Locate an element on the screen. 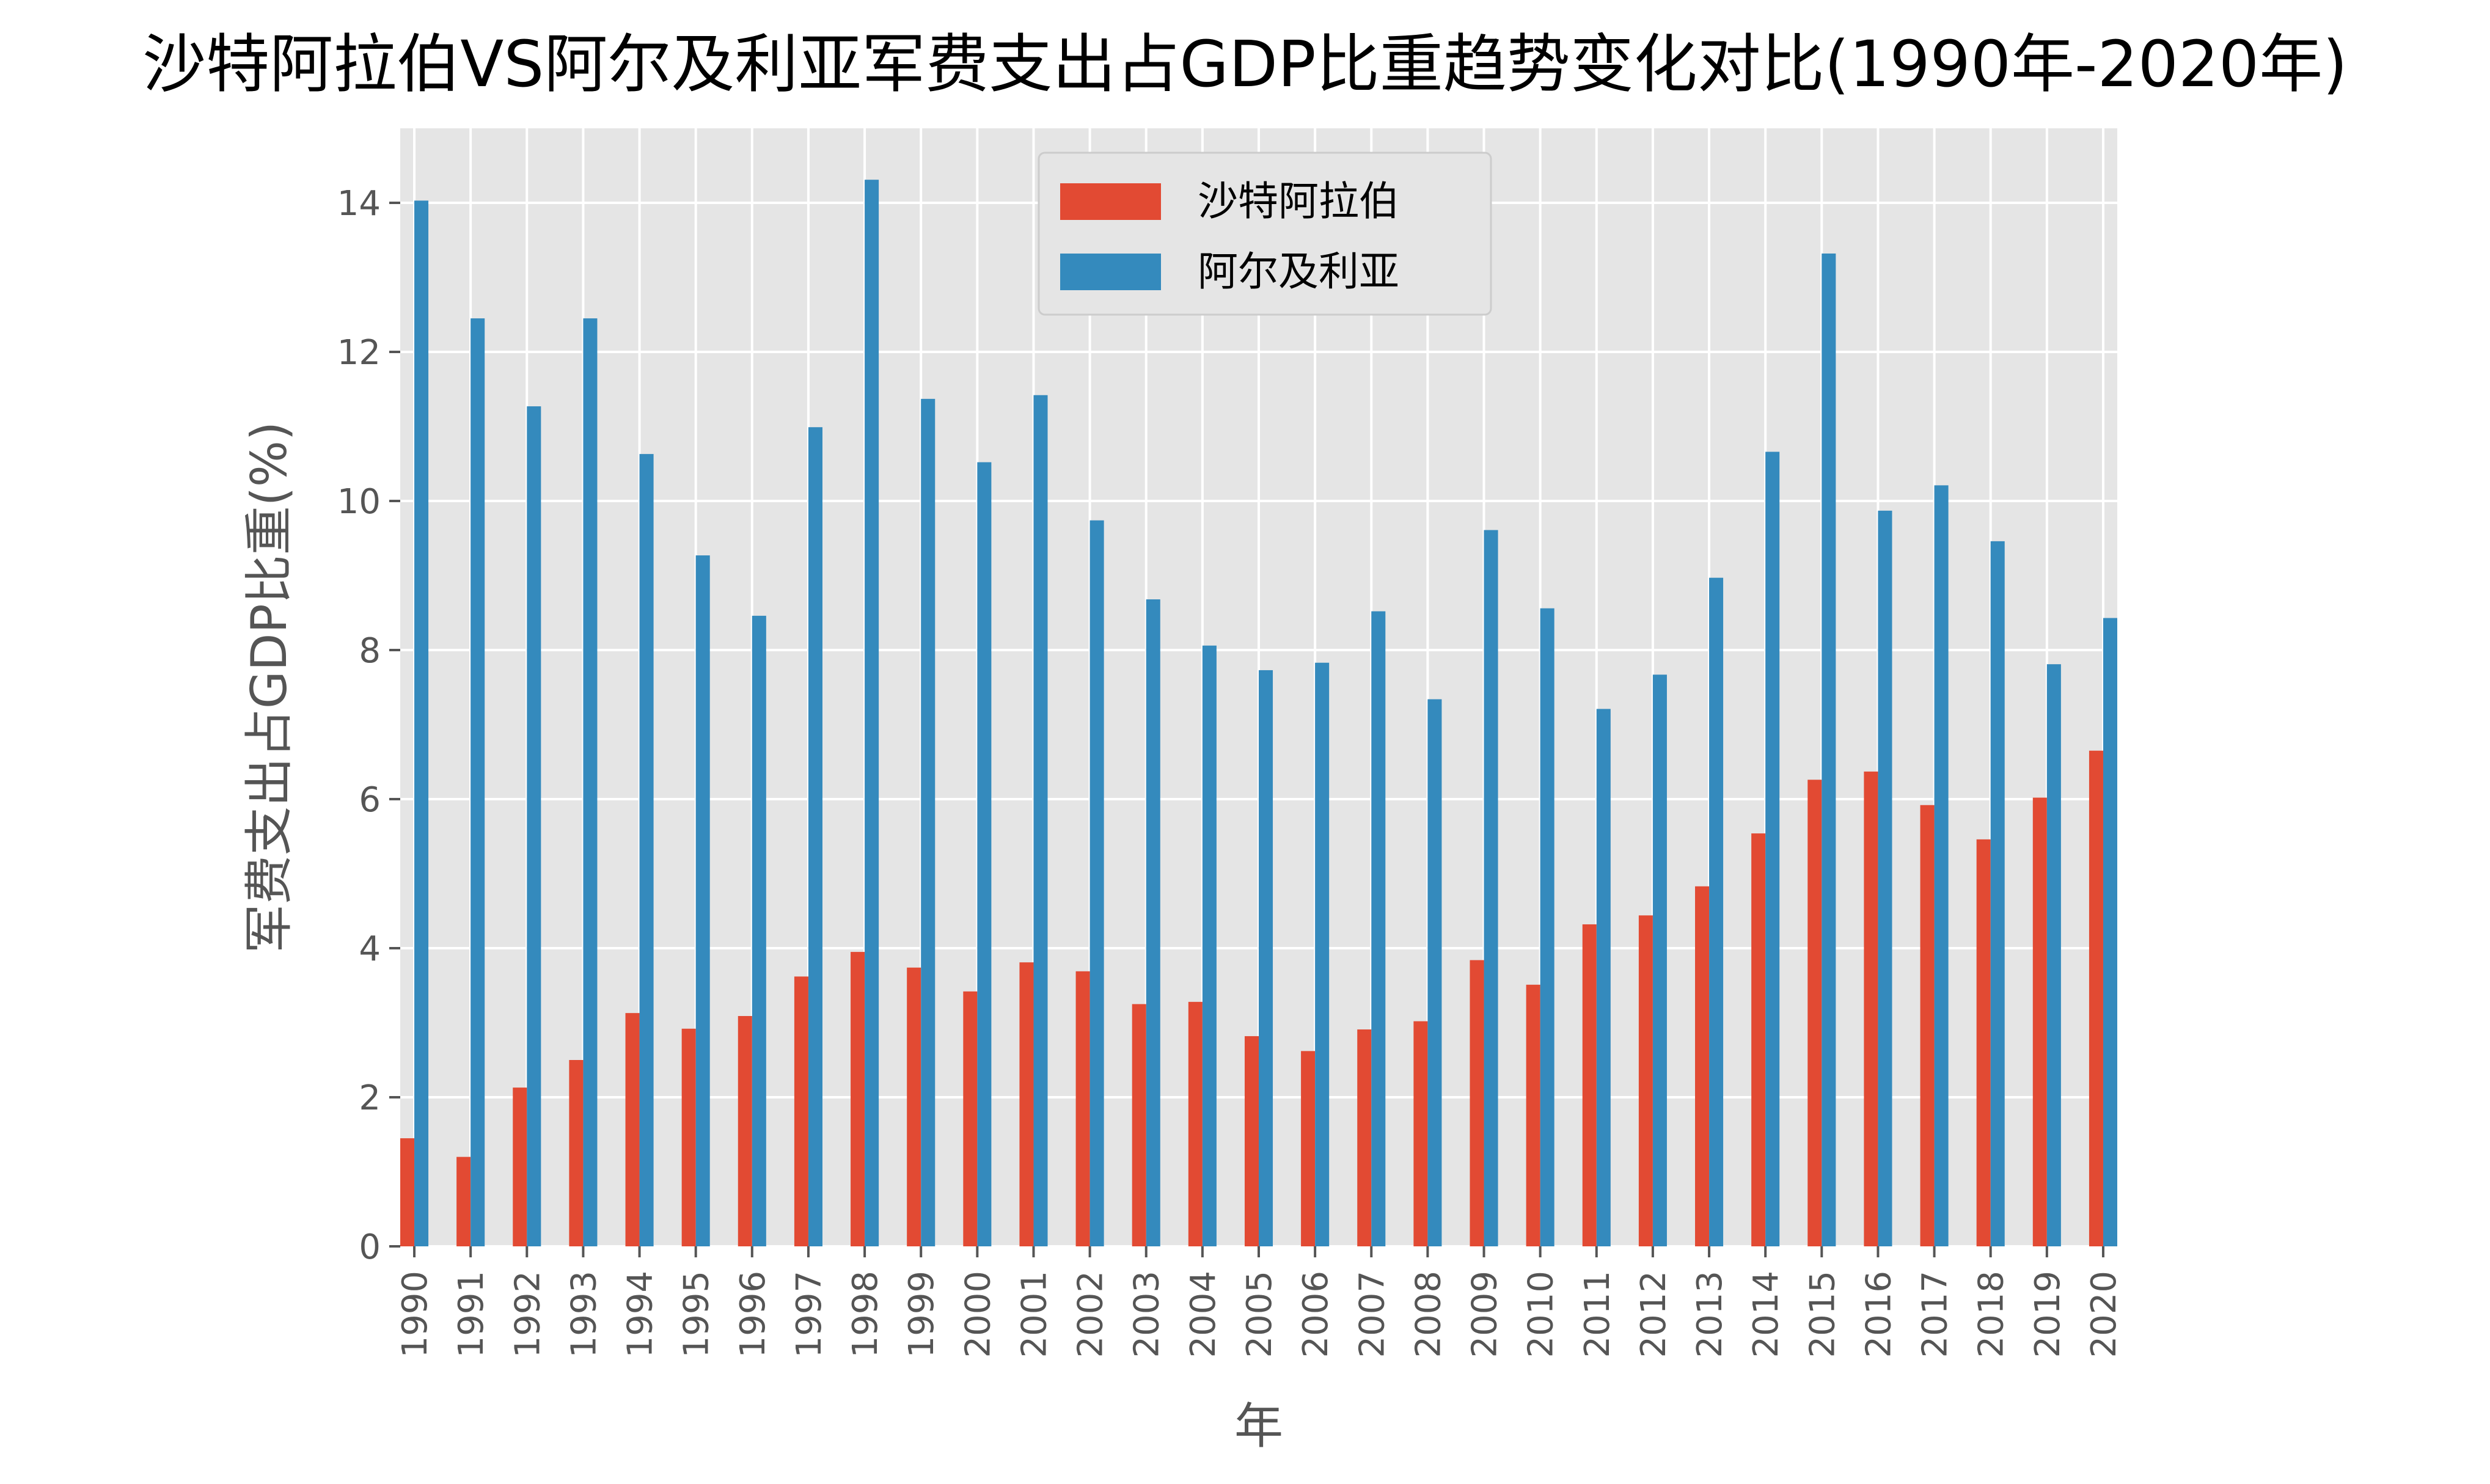 The height and width of the screenshot is (1484, 2490). bar-series-2-1990 is located at coordinates (421, 723).